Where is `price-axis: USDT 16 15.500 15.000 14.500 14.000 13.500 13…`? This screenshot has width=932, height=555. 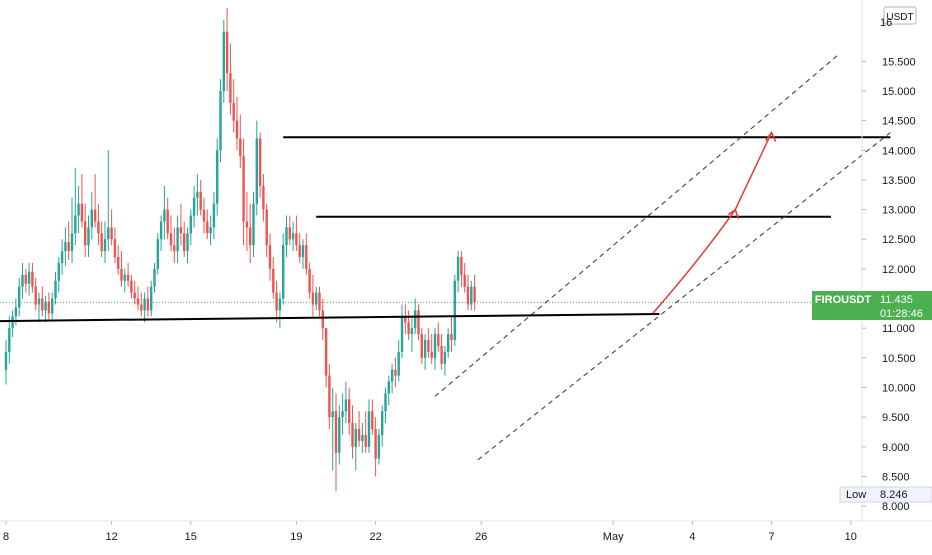 price-axis: USDT 16 15.500 15.000 14.500 14.000 13.500 13… is located at coordinates (889, 260).